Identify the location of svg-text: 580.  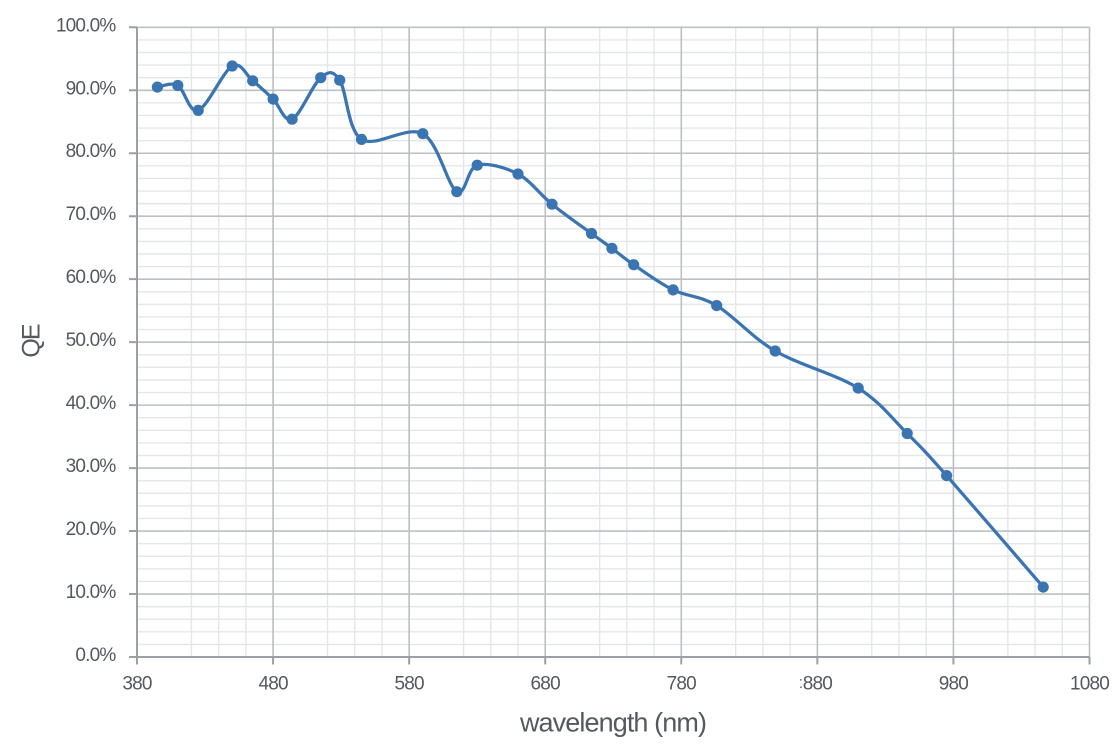
(409, 684).